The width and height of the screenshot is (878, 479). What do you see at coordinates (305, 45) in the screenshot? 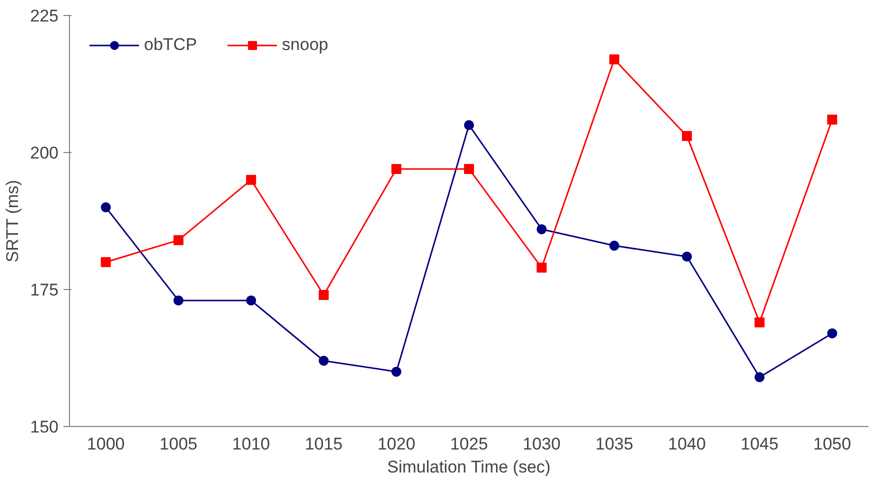
I see `legend-label: snoop` at bounding box center [305, 45].